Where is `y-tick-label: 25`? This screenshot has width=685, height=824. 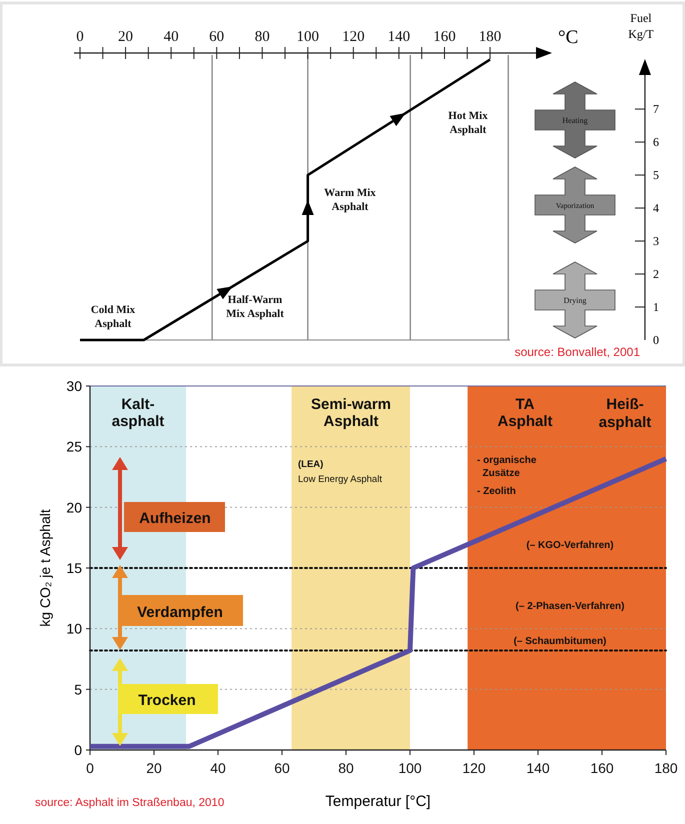
y-tick-label: 25 is located at coordinates (74, 446).